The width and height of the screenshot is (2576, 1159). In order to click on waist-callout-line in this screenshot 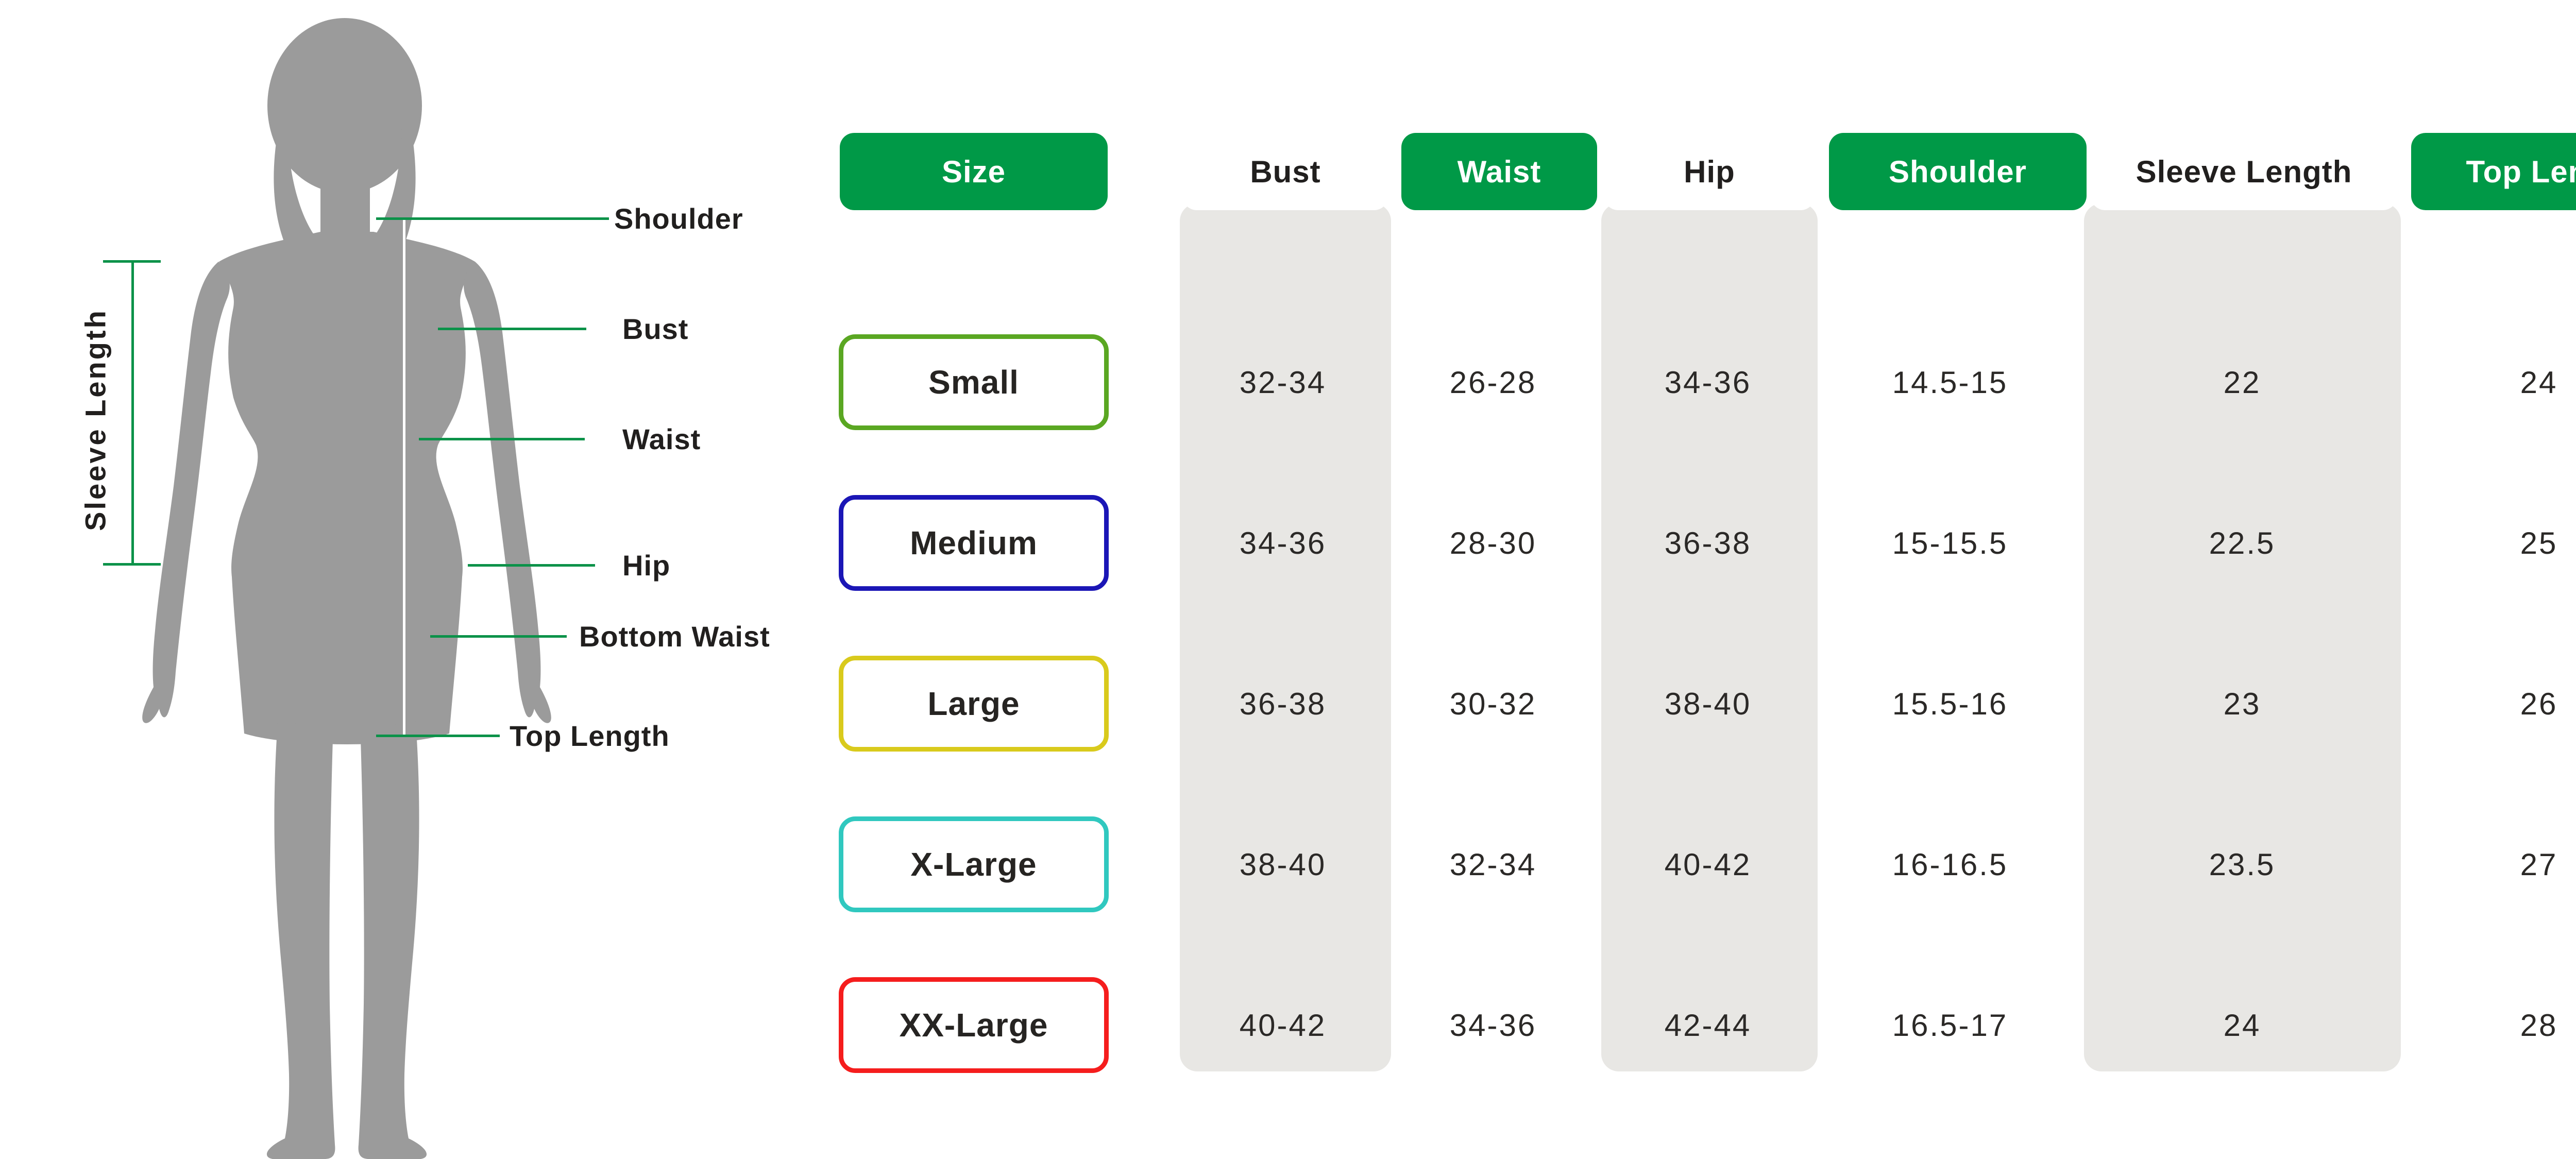, I will do `click(502, 439)`.